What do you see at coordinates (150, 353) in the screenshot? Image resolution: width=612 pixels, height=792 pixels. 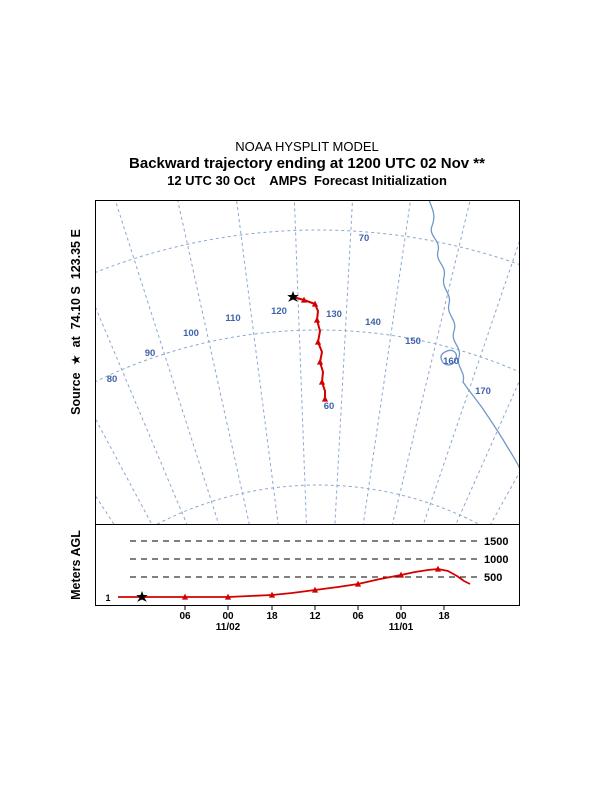 I see `grid-label: 90` at bounding box center [150, 353].